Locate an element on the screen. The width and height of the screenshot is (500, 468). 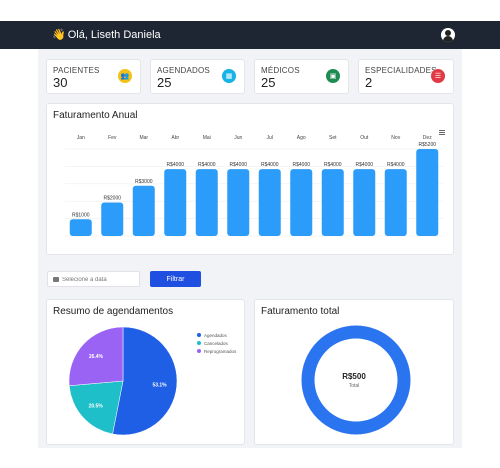
total-revenue-card: Faturamento total R$500 Total is located at coordinates (354, 372).